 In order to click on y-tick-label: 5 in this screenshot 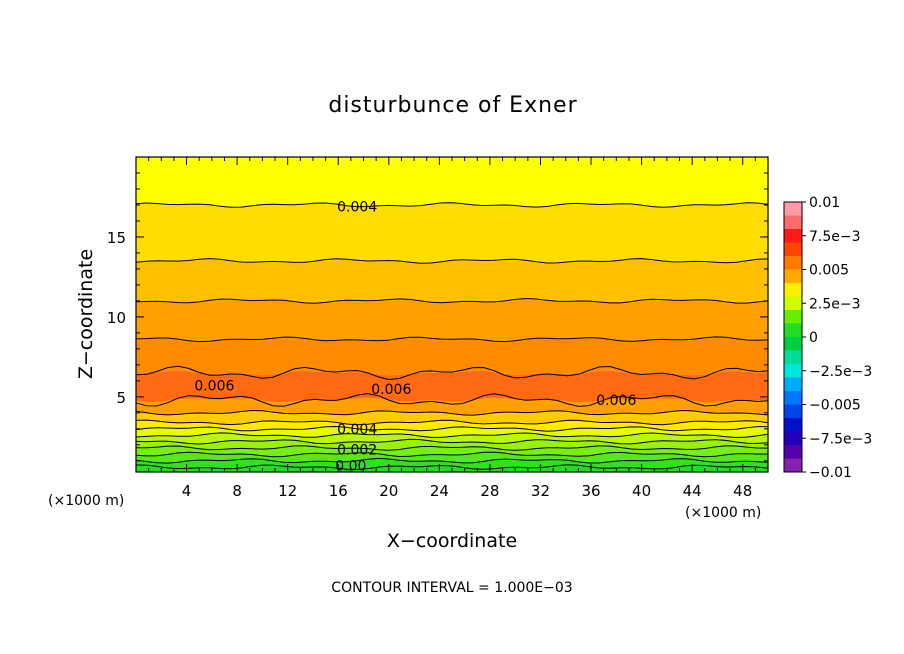, I will do `click(121, 398)`.